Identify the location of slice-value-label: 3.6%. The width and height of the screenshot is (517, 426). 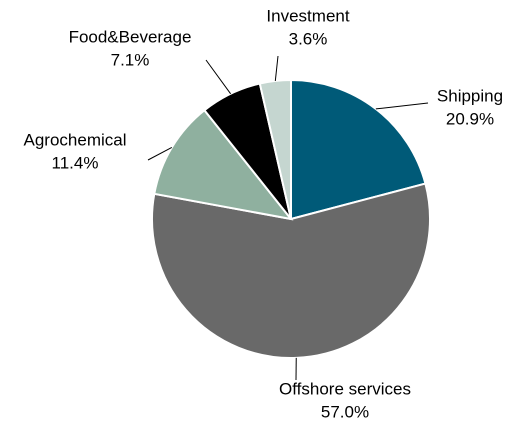
(308, 38).